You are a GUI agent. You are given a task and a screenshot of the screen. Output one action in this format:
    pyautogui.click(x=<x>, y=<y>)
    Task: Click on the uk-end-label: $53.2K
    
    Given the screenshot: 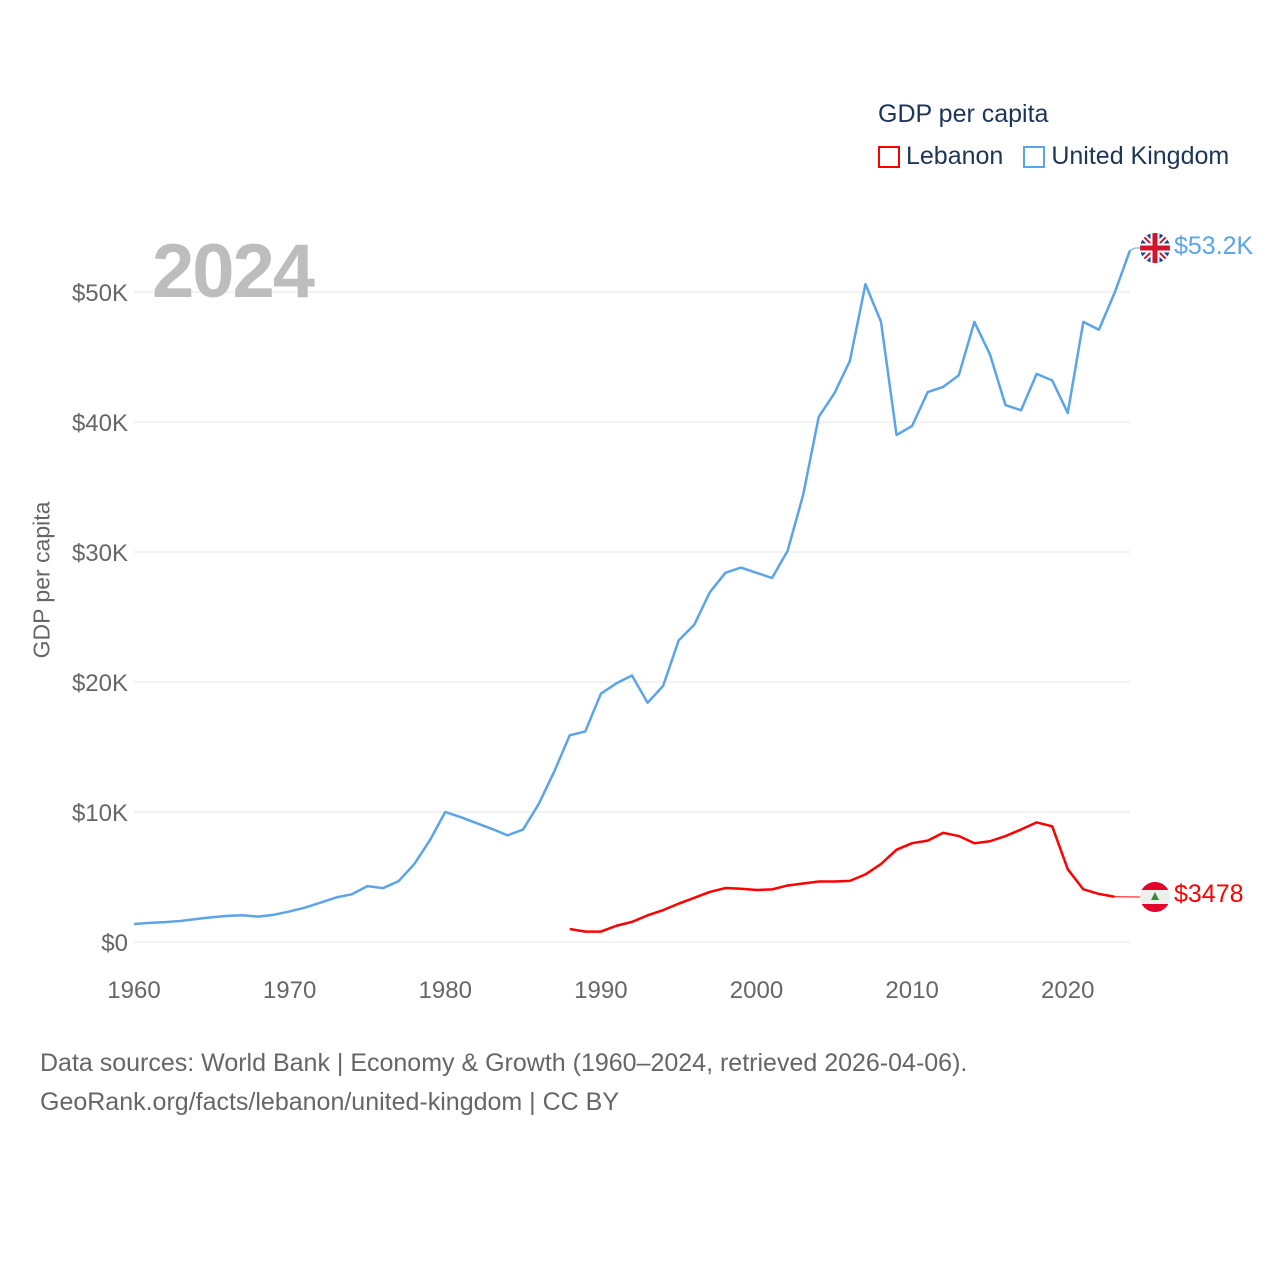 What is the action you would take?
    pyautogui.click(x=1214, y=246)
    